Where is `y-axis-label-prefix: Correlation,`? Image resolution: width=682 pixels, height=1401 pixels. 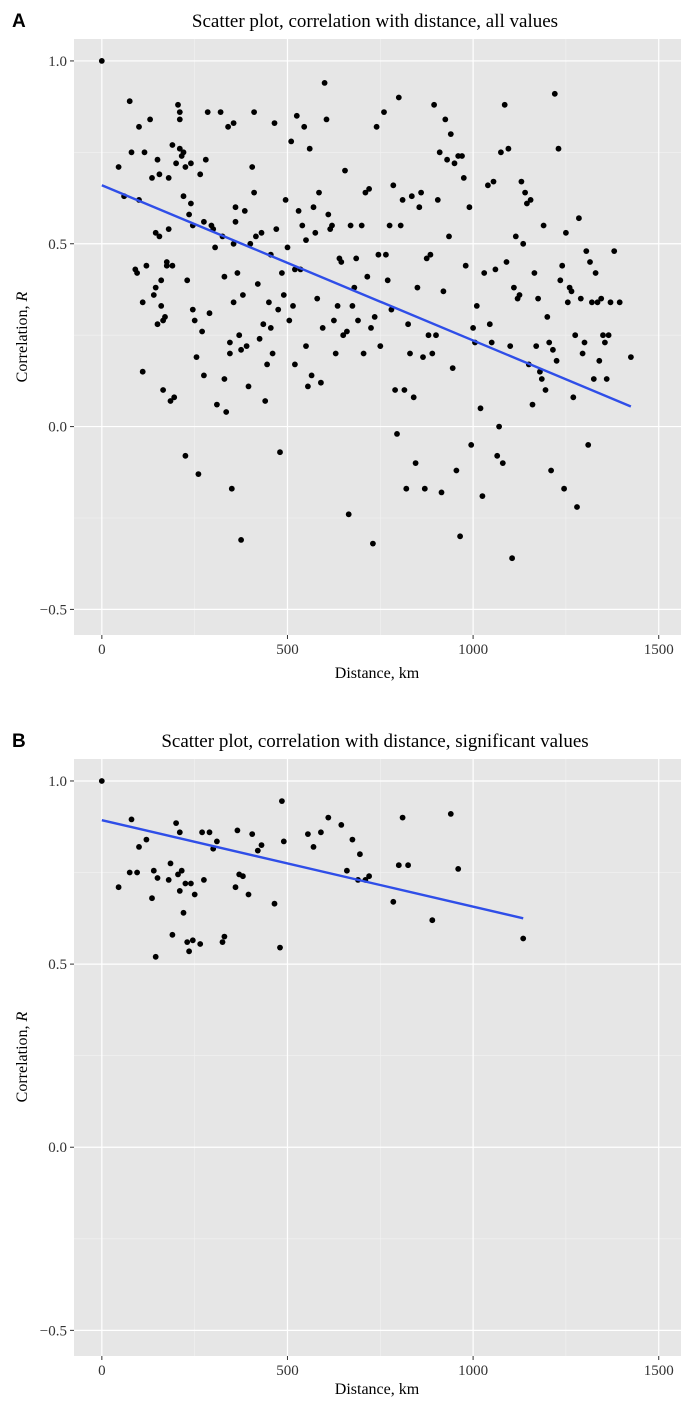
y-axis-label-prefix: Correlation, is located at coordinates (22, 341).